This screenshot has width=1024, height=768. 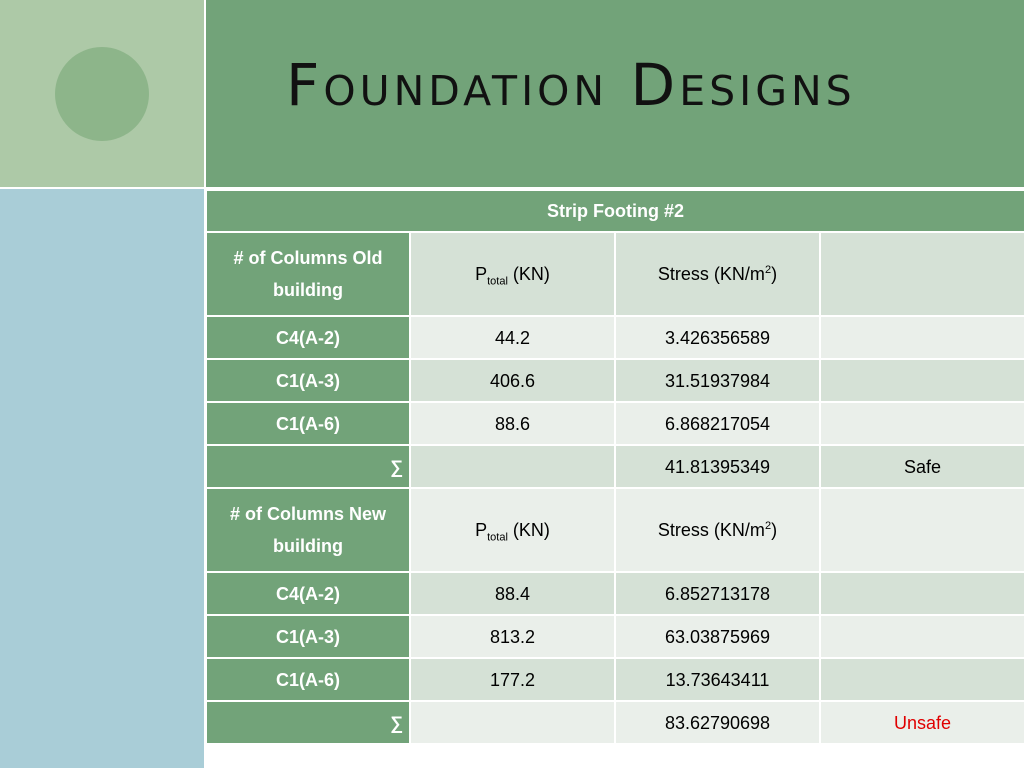 What do you see at coordinates (571, 85) in the screenshot?
I see `slide-title: Foundation Designs` at bounding box center [571, 85].